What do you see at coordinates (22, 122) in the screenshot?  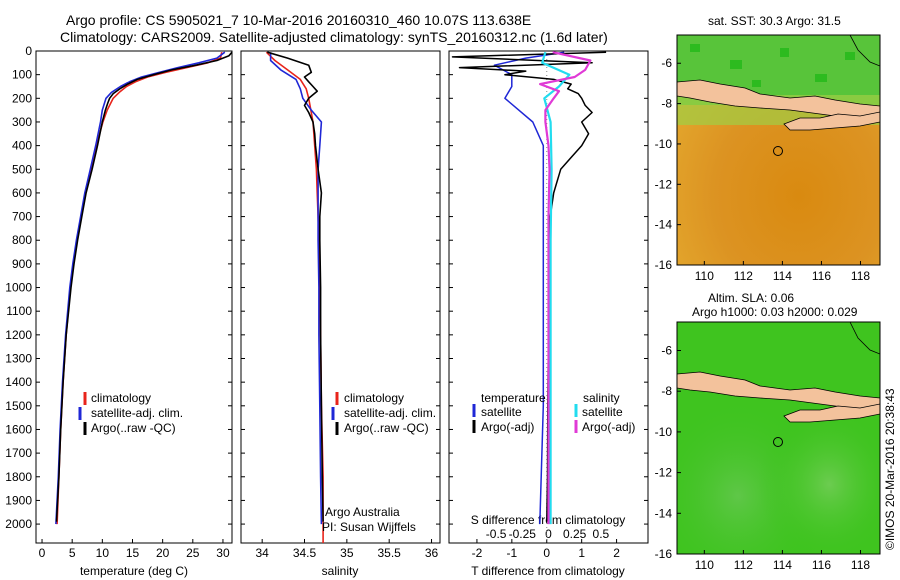 I see `depth-tick-label: 300` at bounding box center [22, 122].